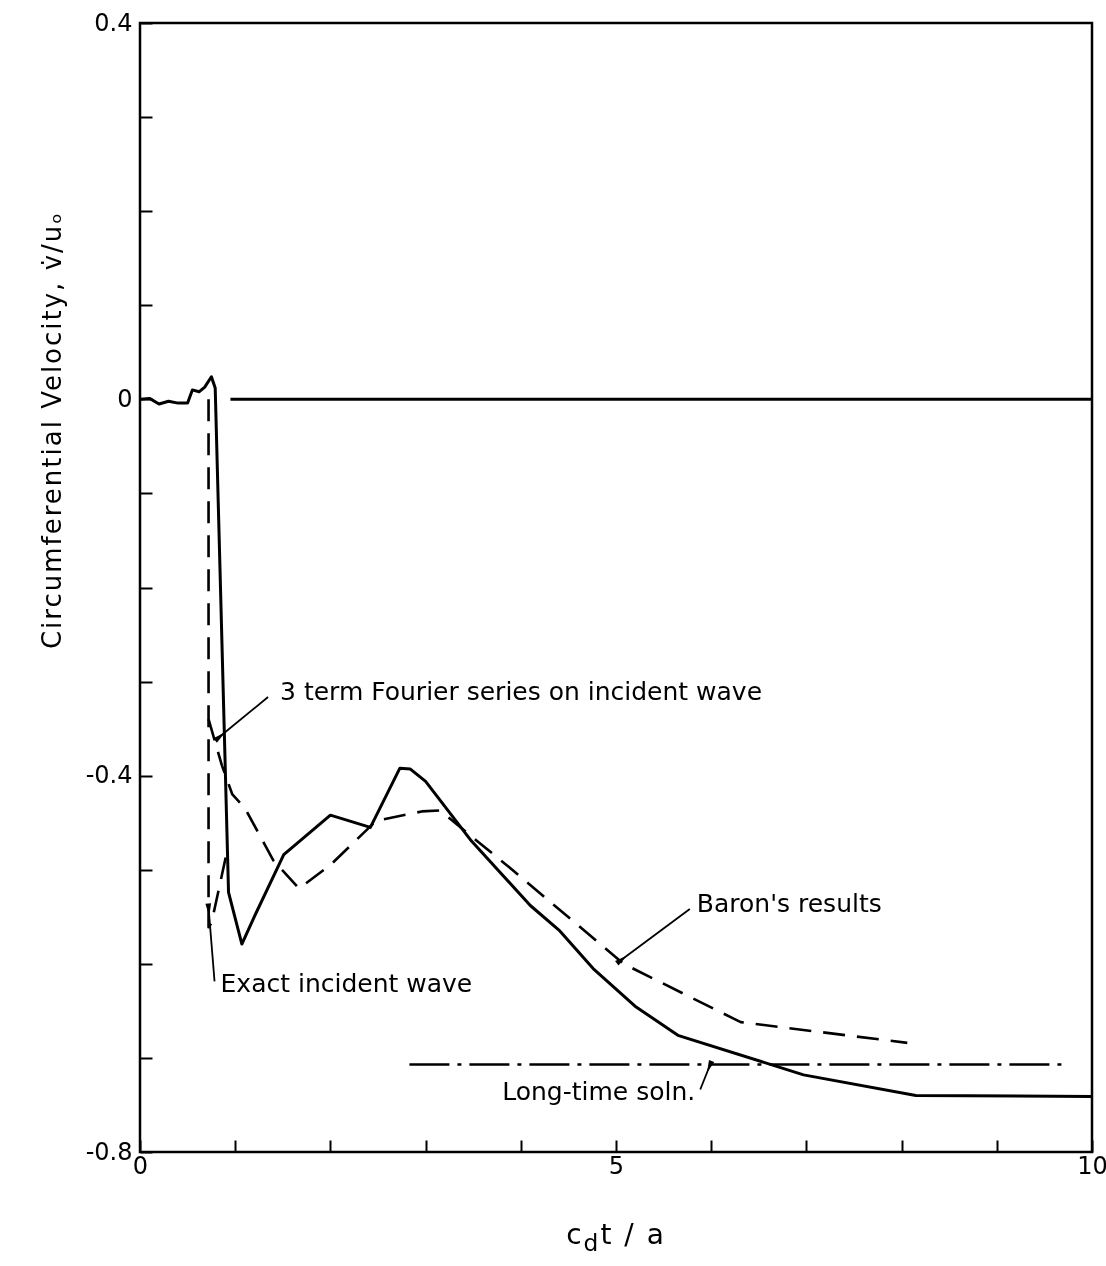  I want to click on y-axis-title: Circumferential Velocity, v̇/uₒ, so click(52, 430).